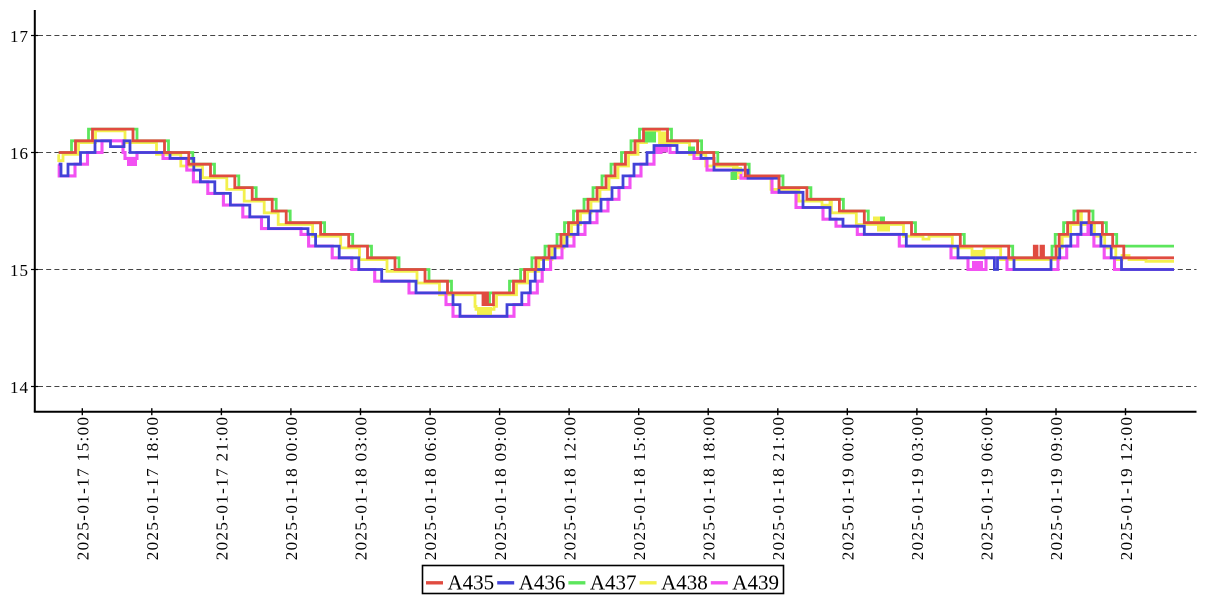 This screenshot has width=1207, height=600. I want to click on svg-text: A438, so click(684, 583).